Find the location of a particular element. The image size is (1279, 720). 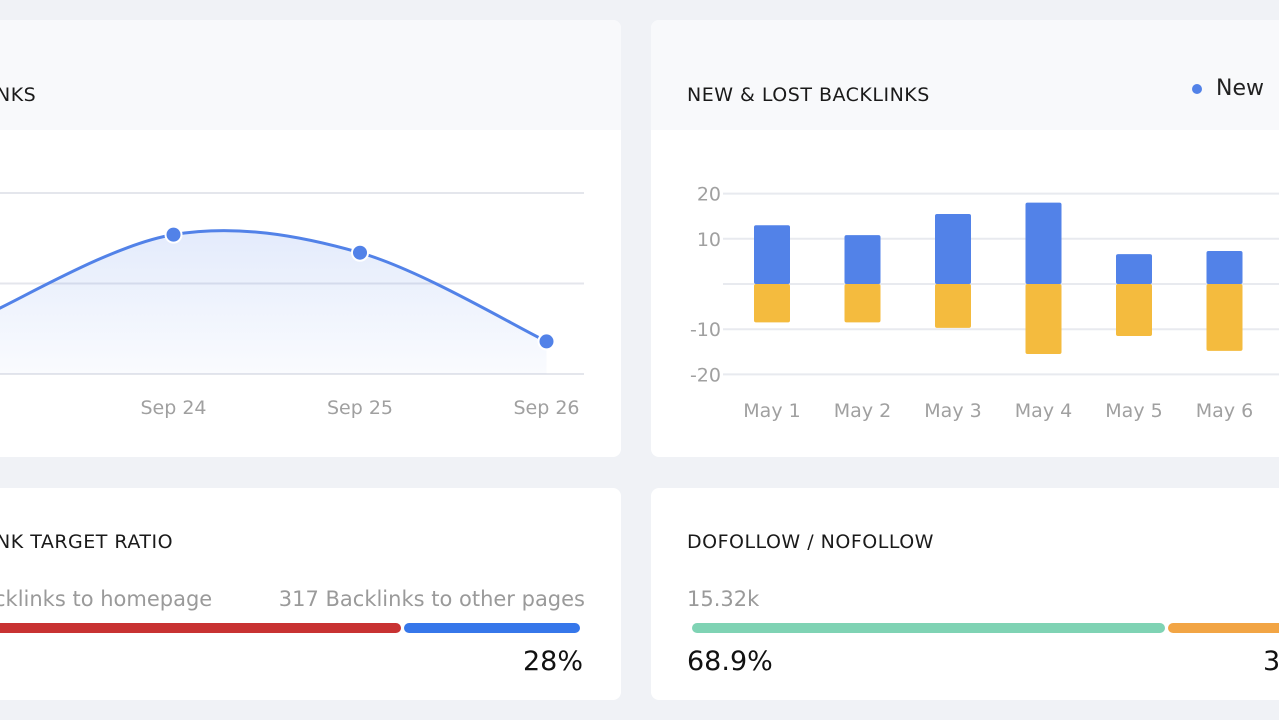

x-tick-label: May 4 is located at coordinates (1043, 411).